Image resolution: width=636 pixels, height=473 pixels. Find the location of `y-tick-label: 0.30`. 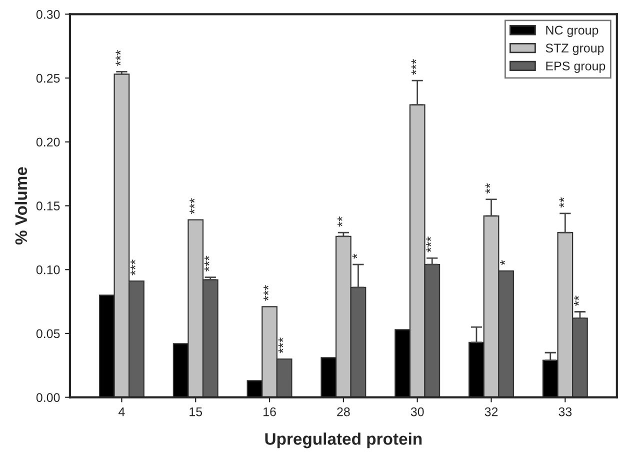

y-tick-label: 0.30 is located at coordinates (48, 14).